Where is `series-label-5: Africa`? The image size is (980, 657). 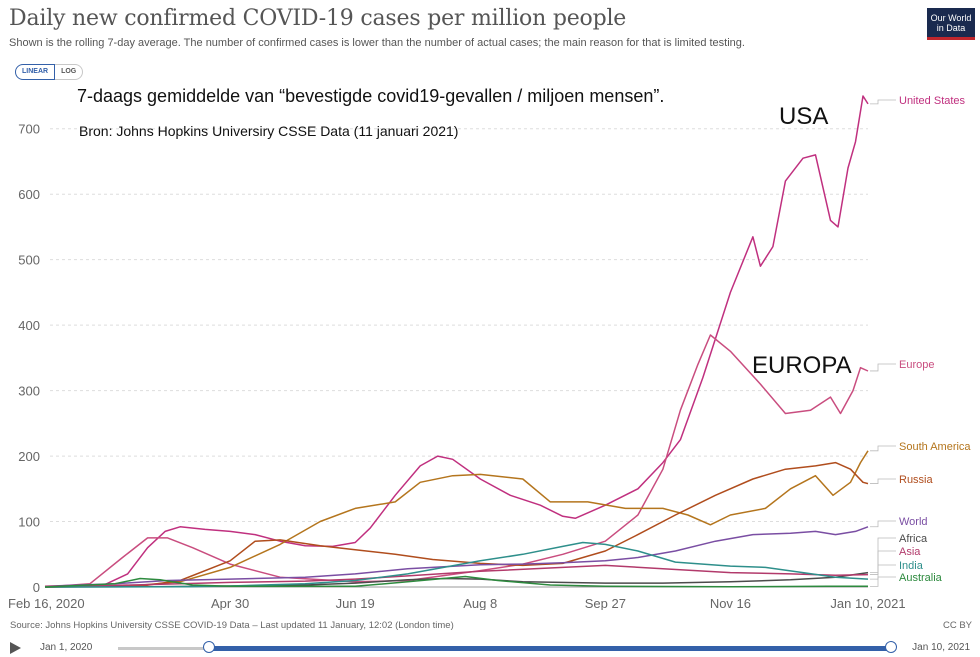
series-label-5: Africa is located at coordinates (913, 539).